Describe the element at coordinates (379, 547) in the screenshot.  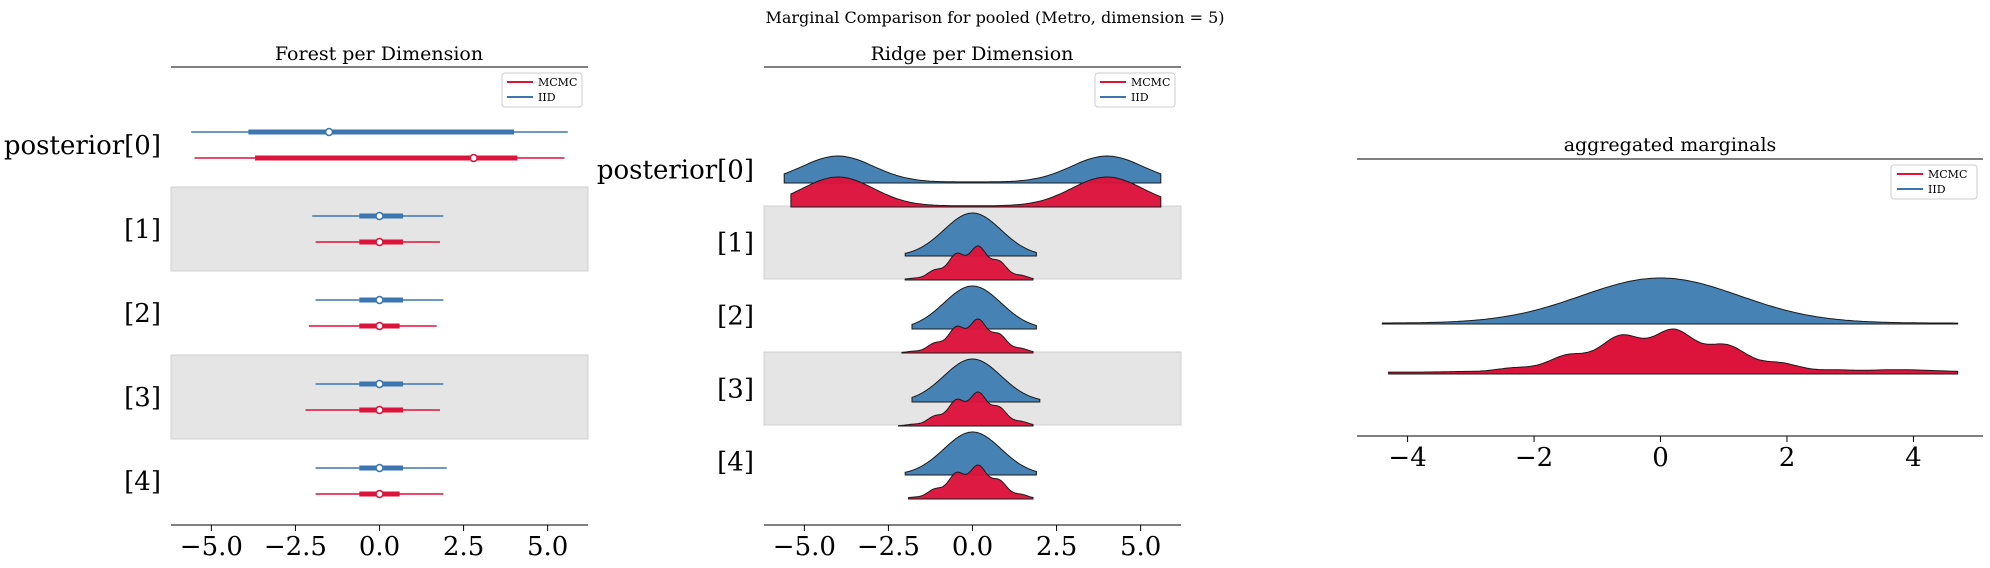
I see `forest-x-tick-label: 0.0` at that location.